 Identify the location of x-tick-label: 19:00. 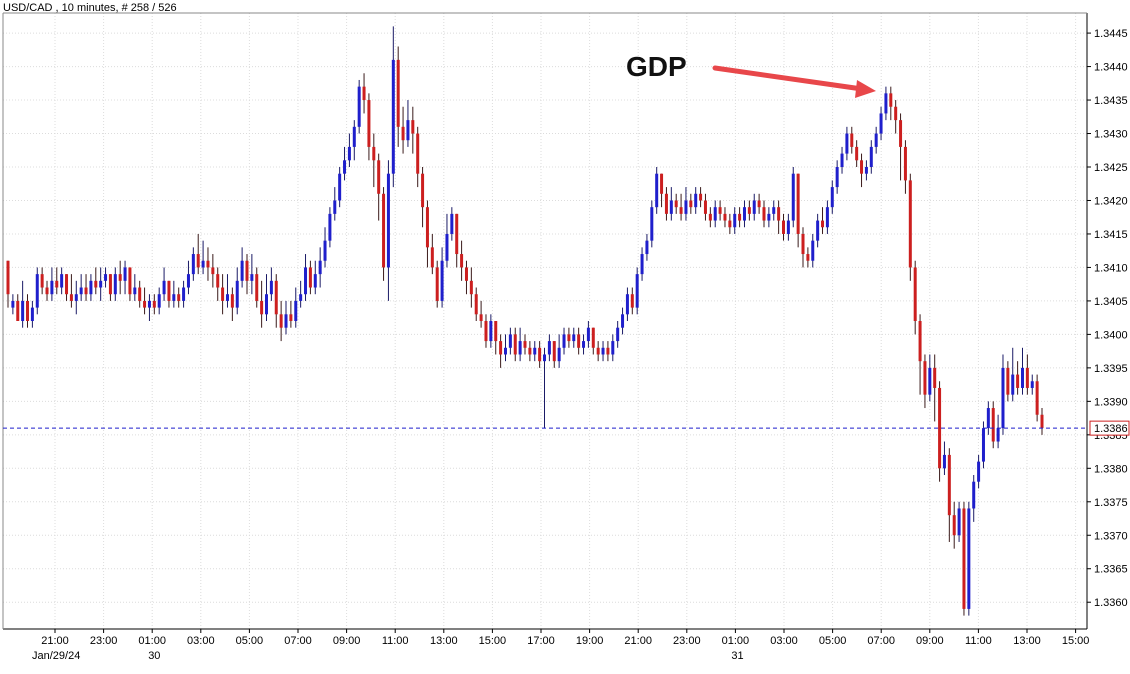
(590, 641).